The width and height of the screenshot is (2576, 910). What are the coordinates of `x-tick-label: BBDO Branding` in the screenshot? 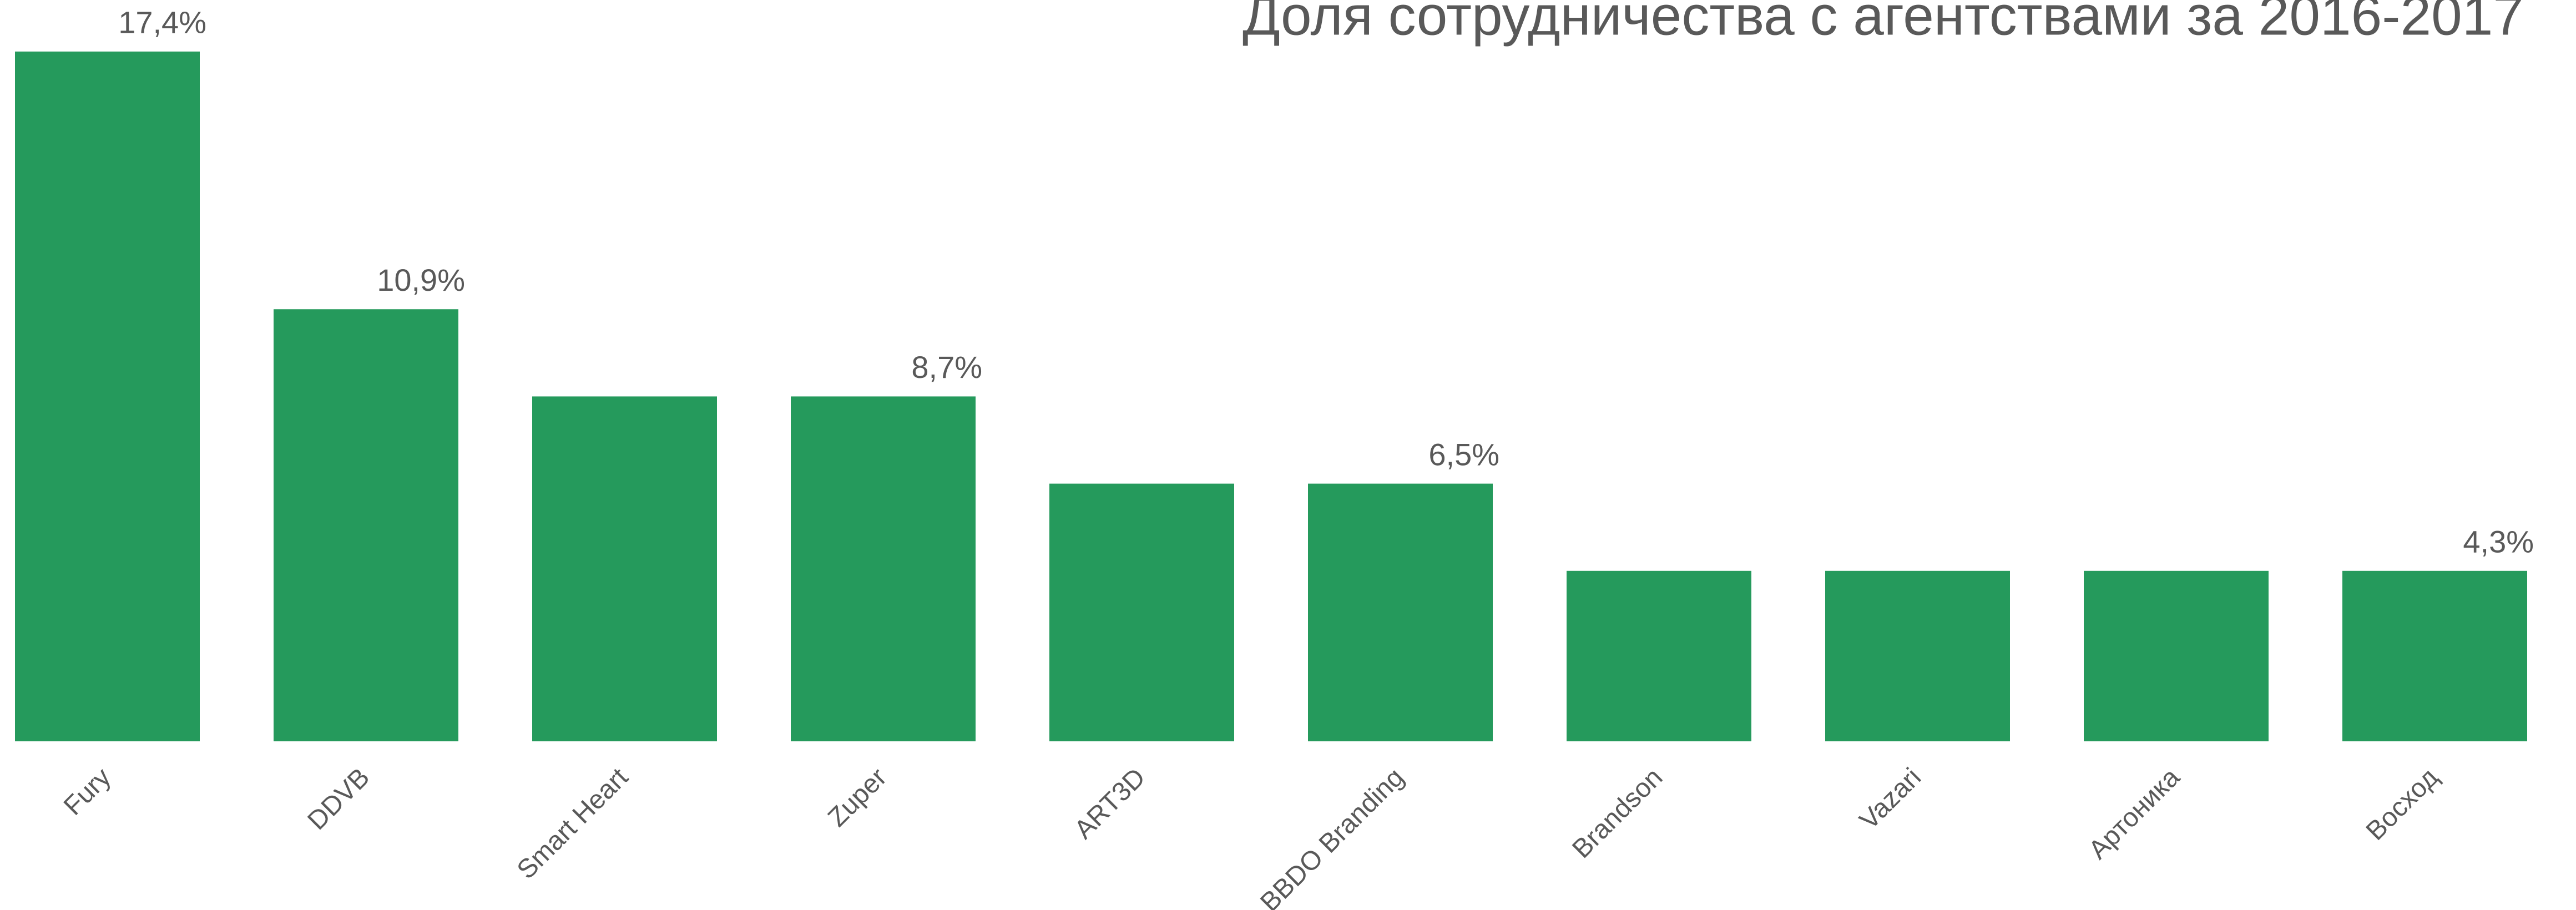 It's located at (1332, 836).